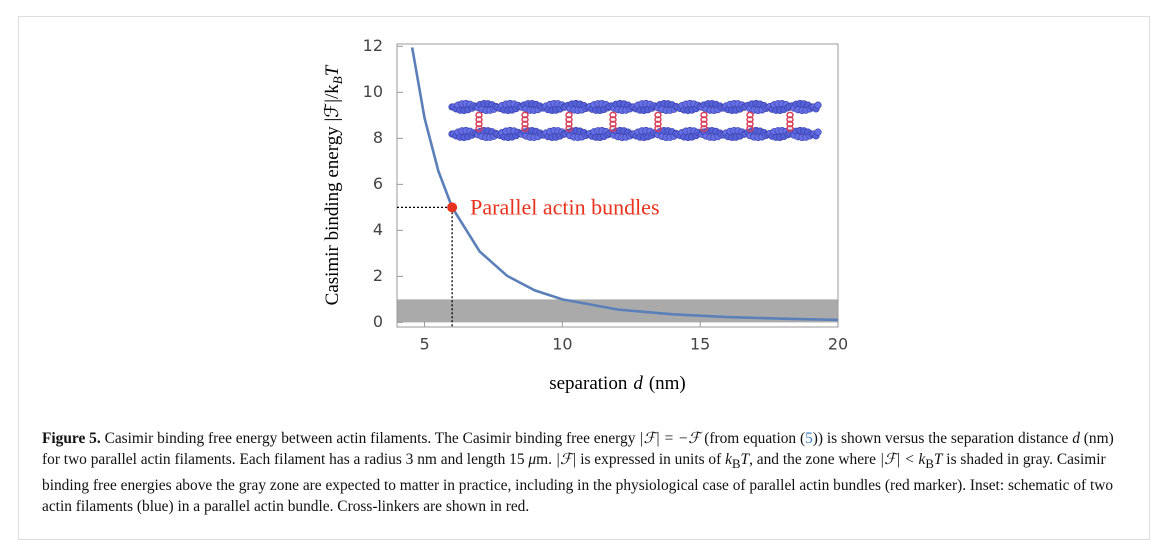  I want to click on x-axis-label-part: d, so click(638, 383).